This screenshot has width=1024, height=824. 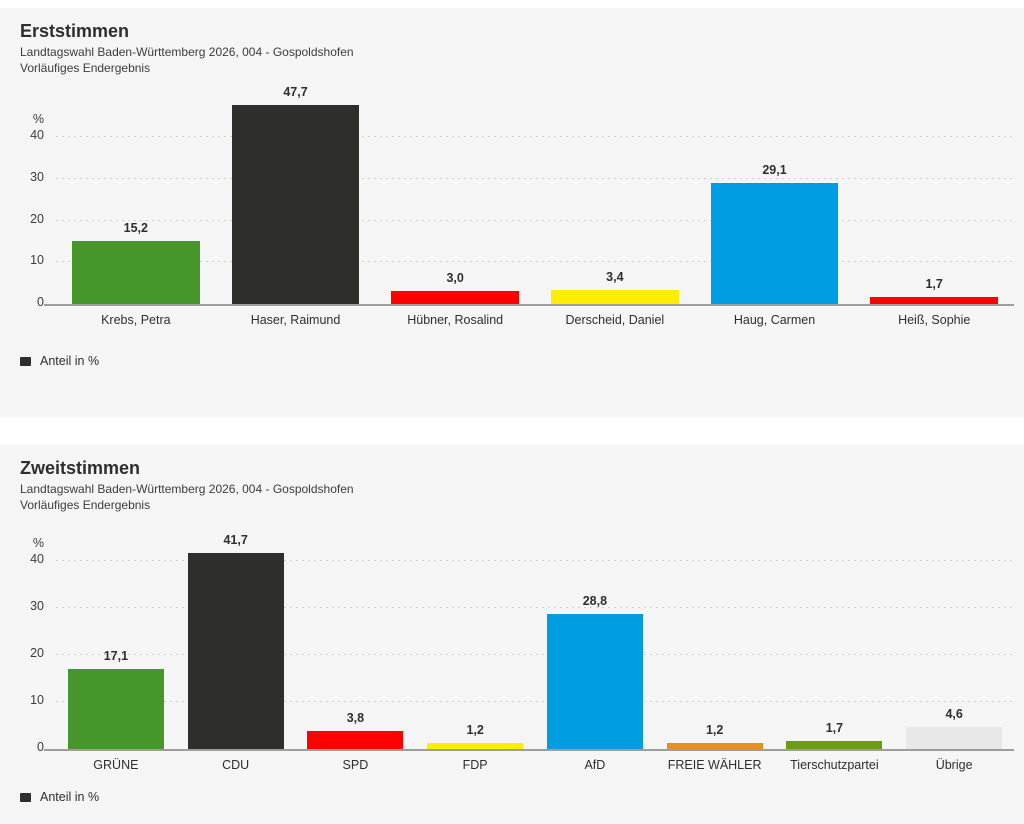 I want to click on bar-slot: 3,8, so click(x=356, y=655).